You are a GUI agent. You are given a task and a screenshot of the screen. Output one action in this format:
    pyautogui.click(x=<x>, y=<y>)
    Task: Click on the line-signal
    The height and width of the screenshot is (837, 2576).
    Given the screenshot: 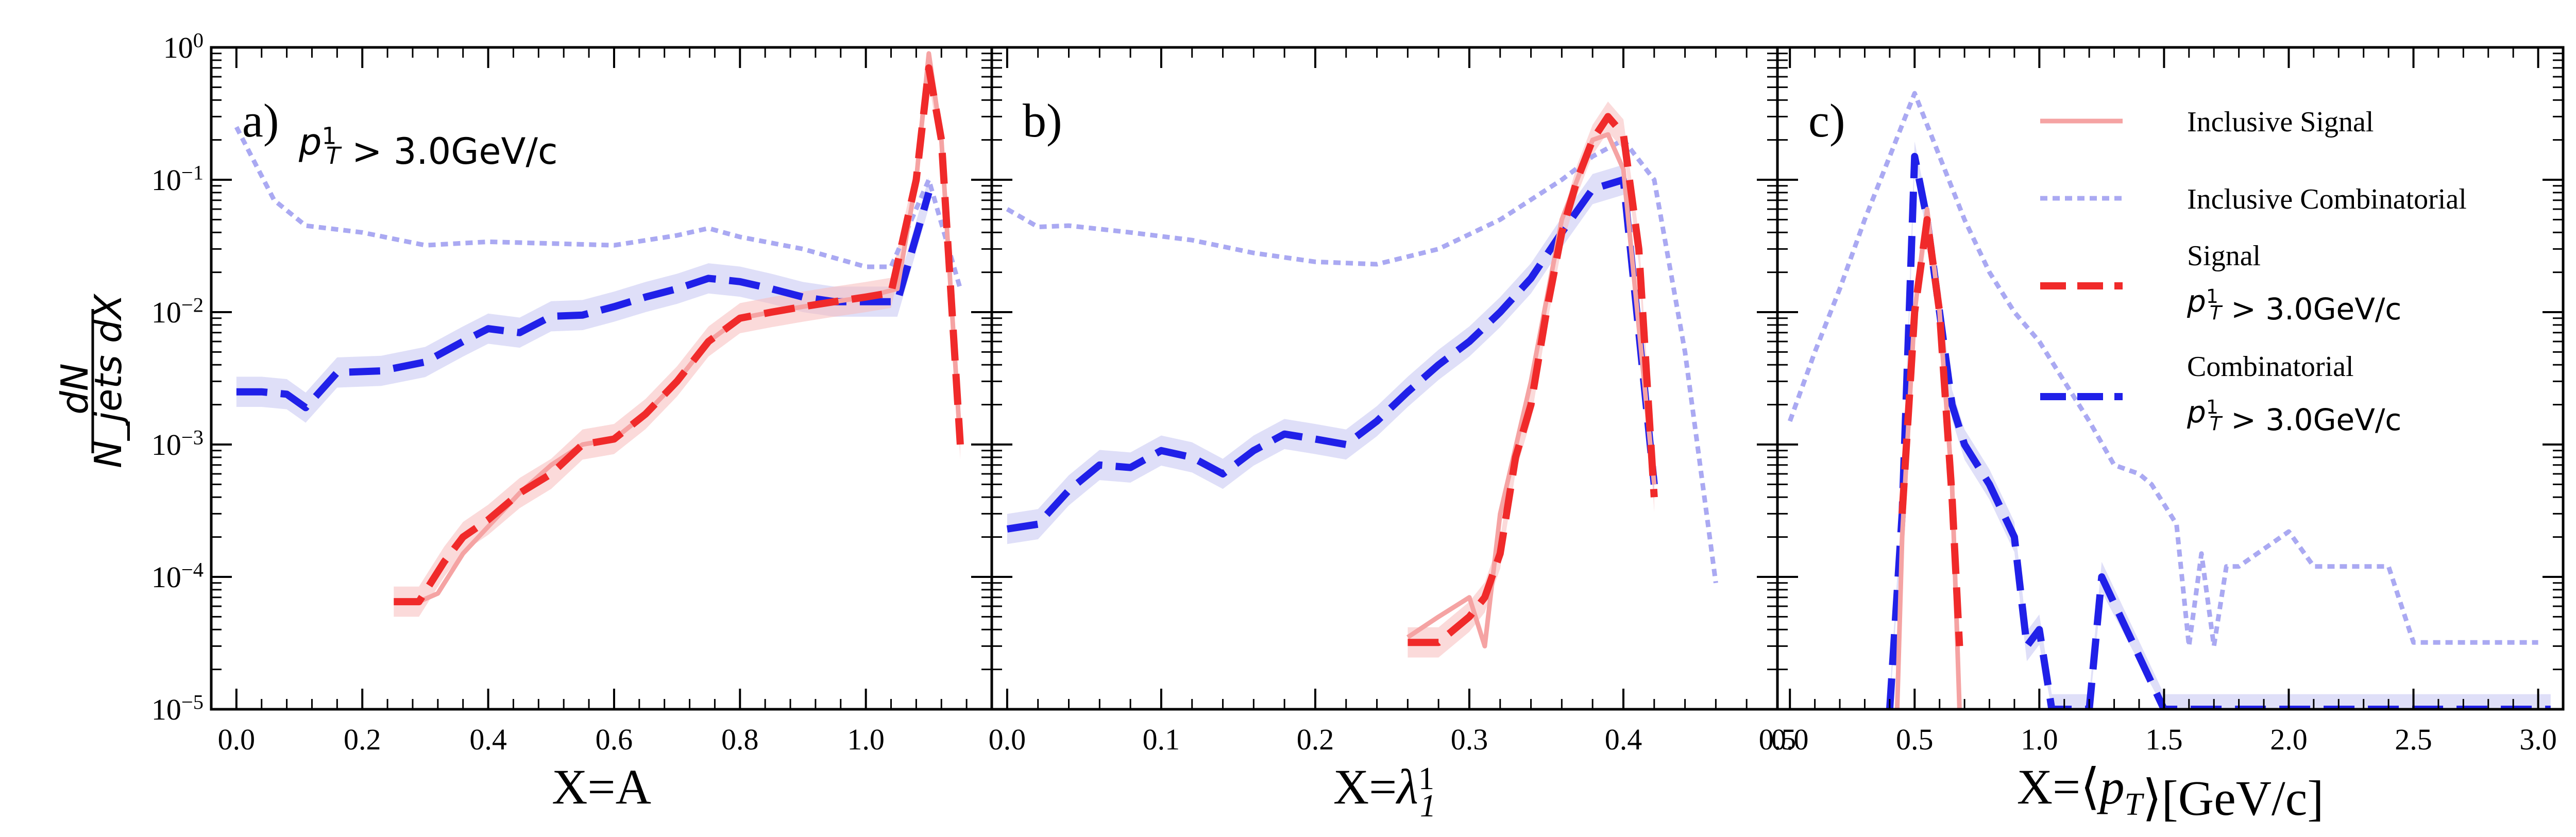 What is the action you would take?
    pyautogui.click(x=1931, y=431)
    